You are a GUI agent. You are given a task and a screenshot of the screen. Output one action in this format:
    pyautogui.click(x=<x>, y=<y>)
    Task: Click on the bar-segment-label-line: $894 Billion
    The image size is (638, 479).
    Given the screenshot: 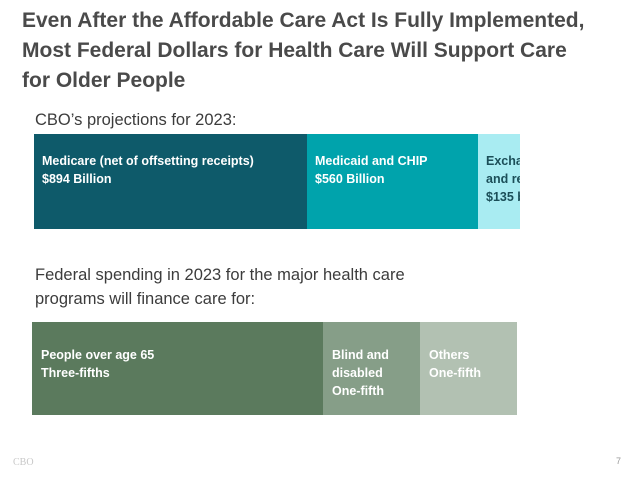 What is the action you would take?
    pyautogui.click(x=77, y=179)
    